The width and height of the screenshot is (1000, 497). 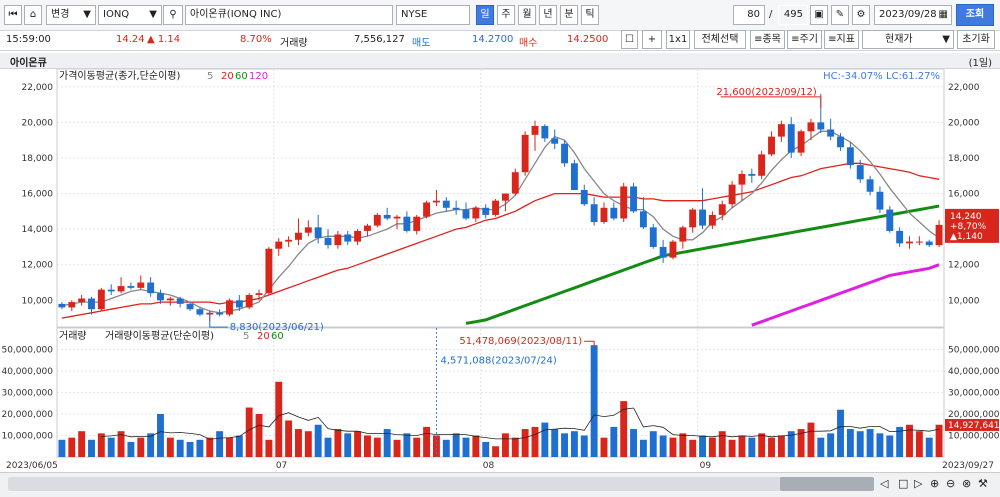 What do you see at coordinates (520, 423) in the screenshot?
I see `volume-ma-line` at bounding box center [520, 423].